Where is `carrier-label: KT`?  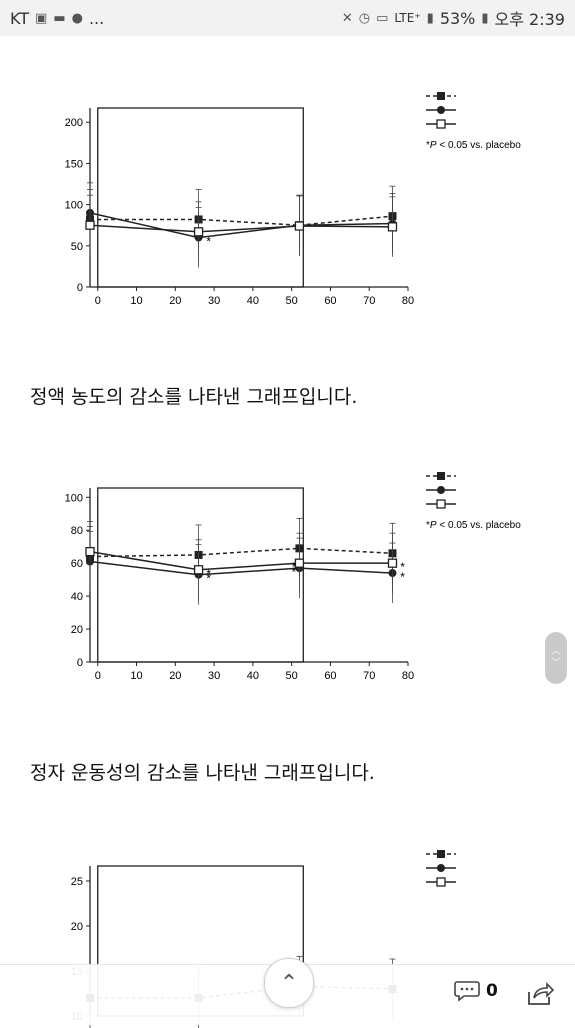
carrier-label: KT is located at coordinates (20, 18).